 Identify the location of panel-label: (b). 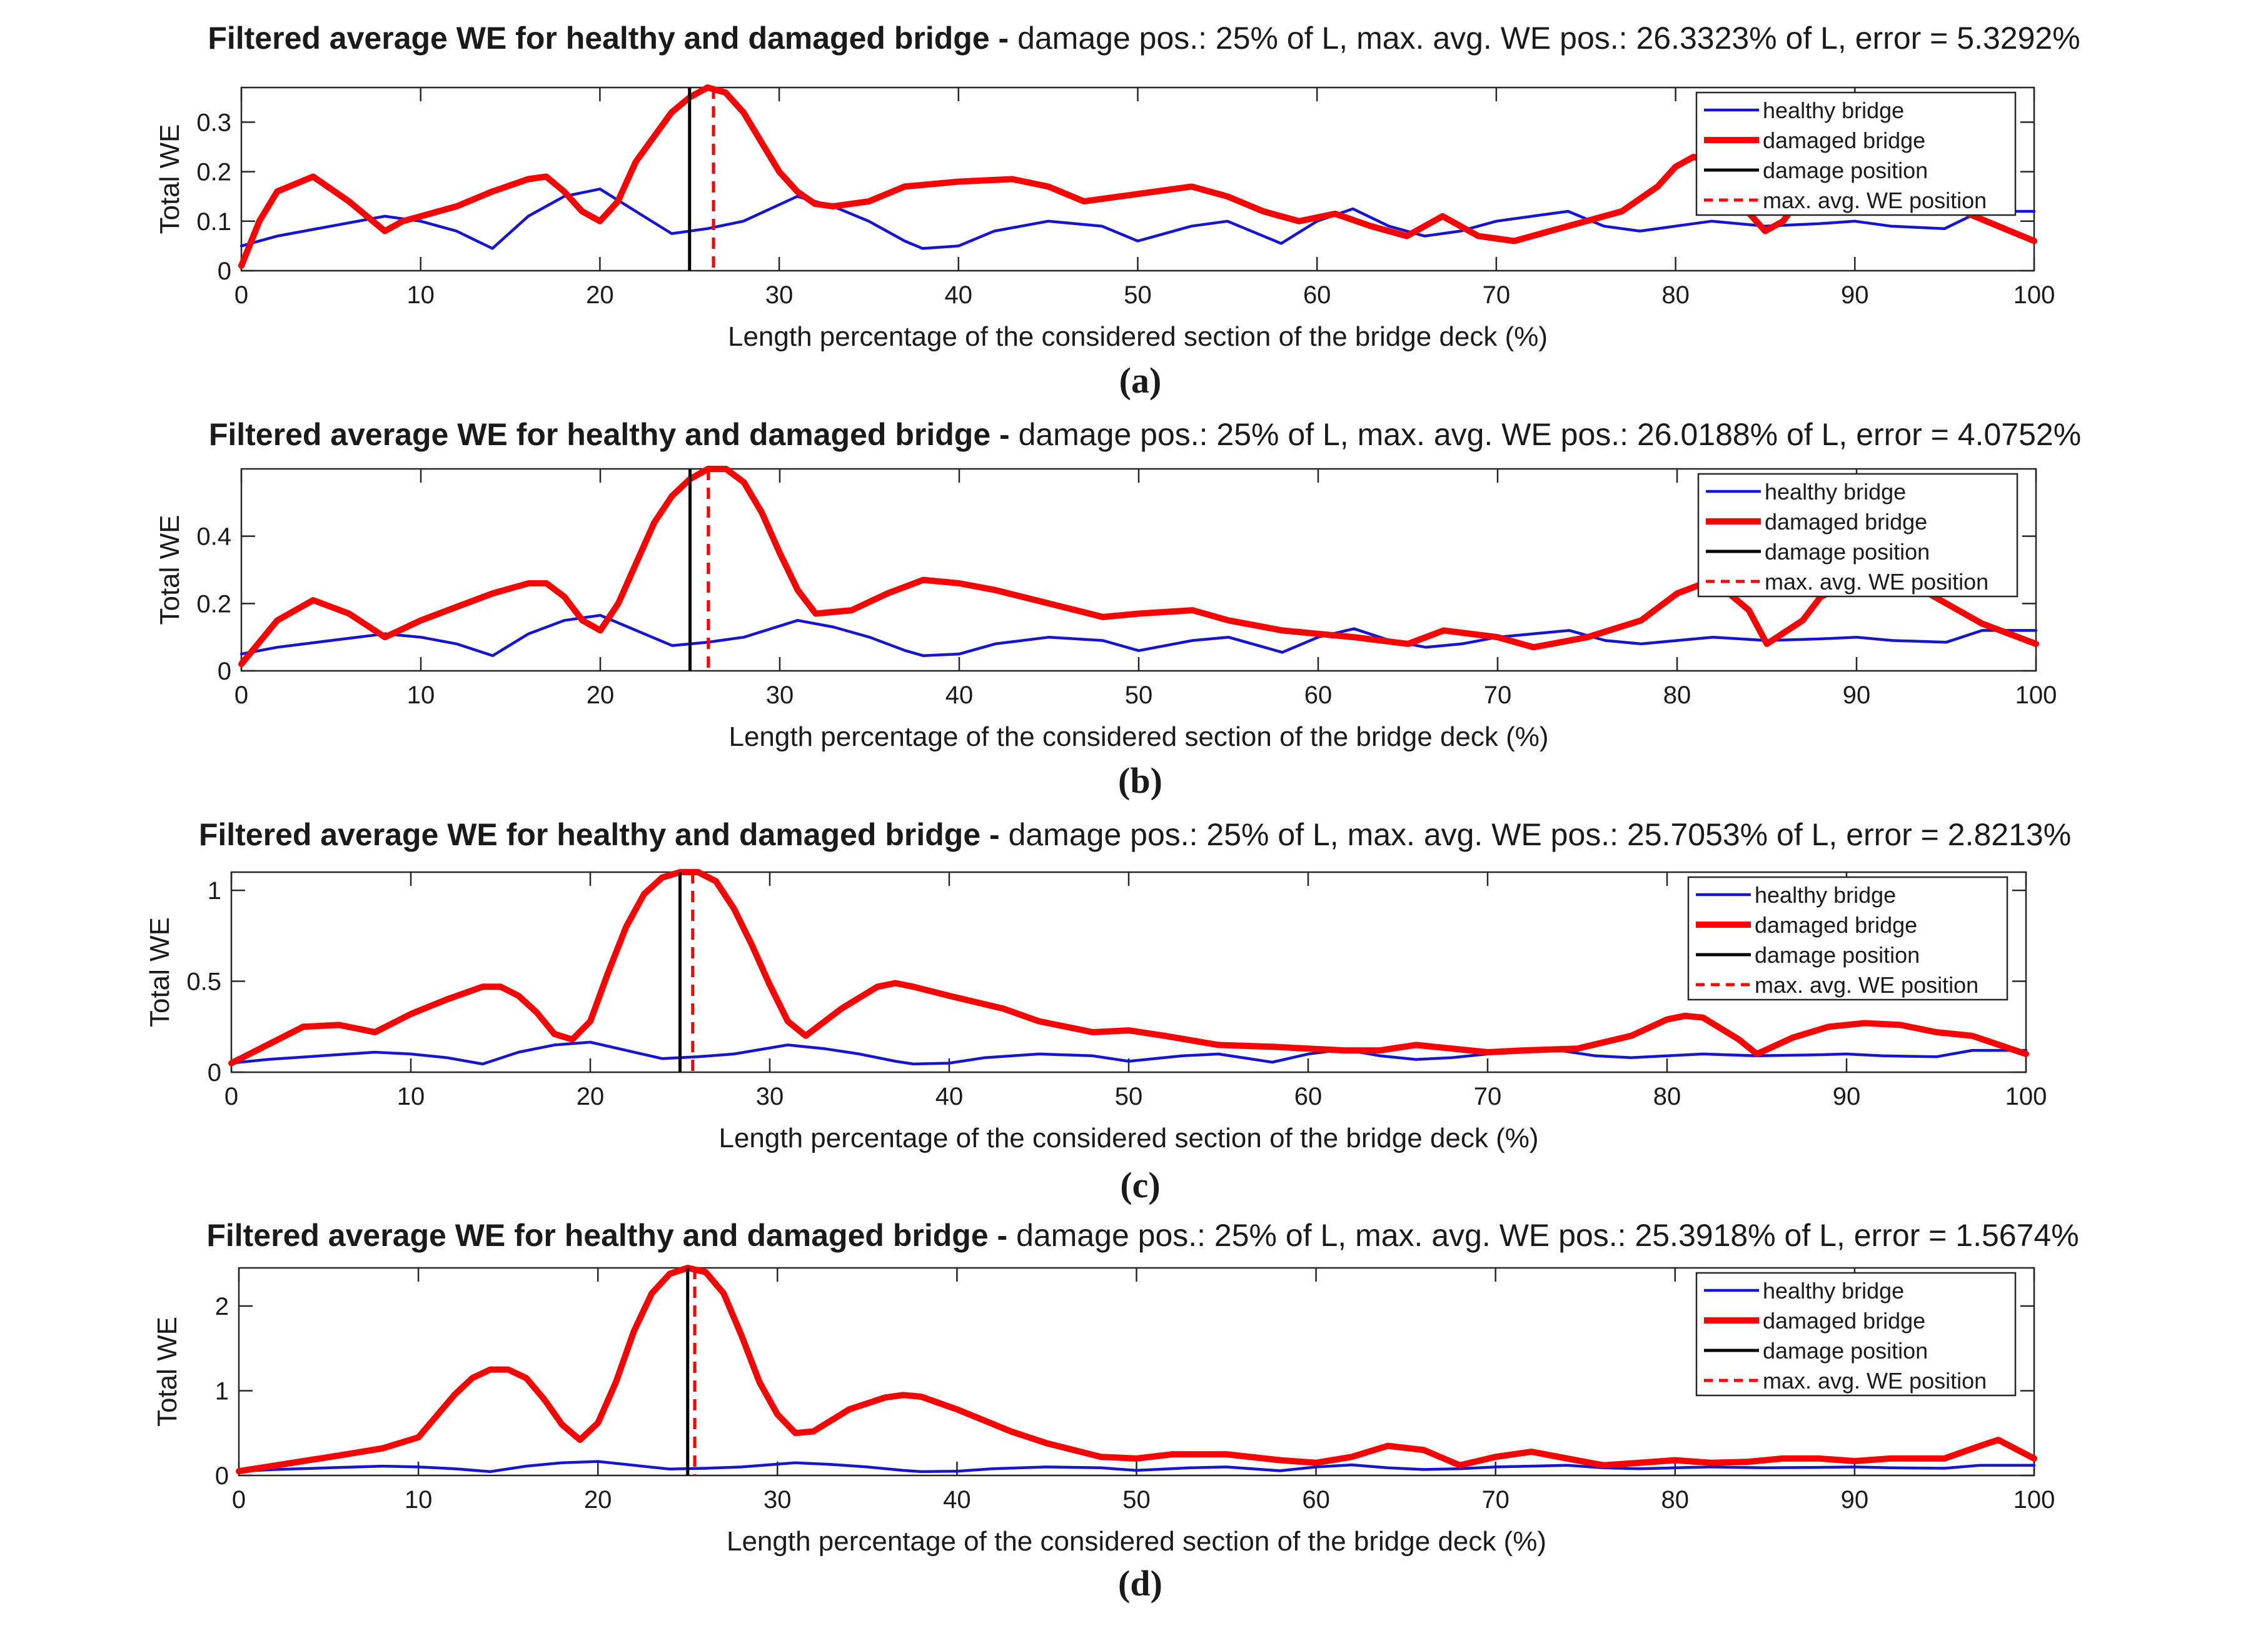
(1140, 780).